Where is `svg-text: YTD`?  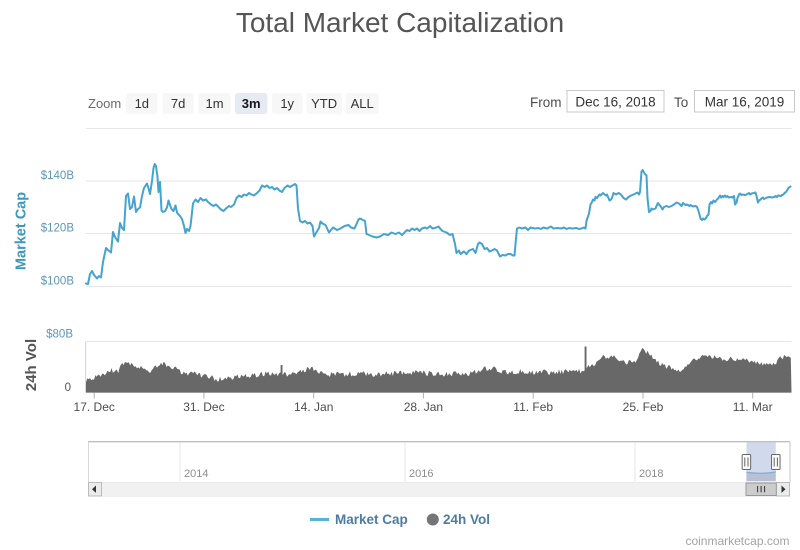
svg-text: YTD is located at coordinates (324, 103).